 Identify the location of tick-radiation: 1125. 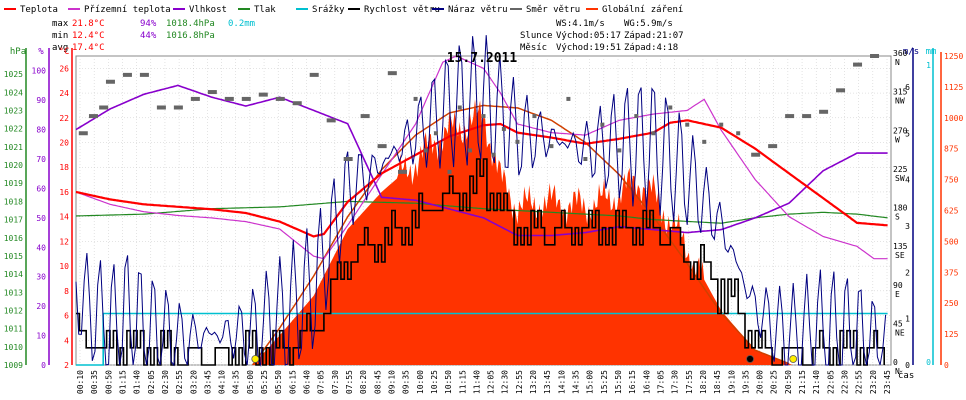
(953, 87).